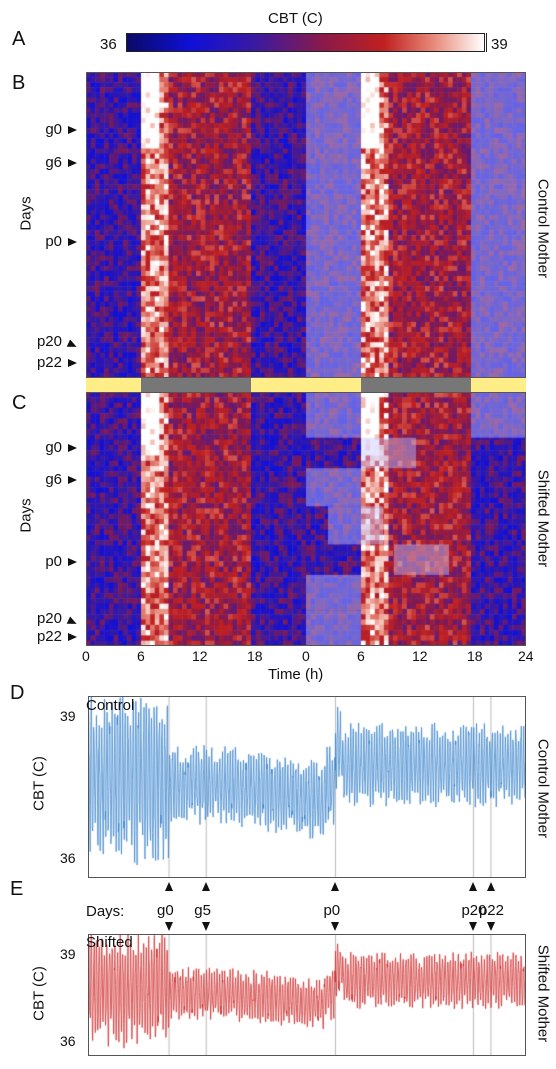 This screenshot has height=1069, width=556. What do you see at coordinates (49, 618) in the screenshot?
I see `shifted-day-label: p20` at bounding box center [49, 618].